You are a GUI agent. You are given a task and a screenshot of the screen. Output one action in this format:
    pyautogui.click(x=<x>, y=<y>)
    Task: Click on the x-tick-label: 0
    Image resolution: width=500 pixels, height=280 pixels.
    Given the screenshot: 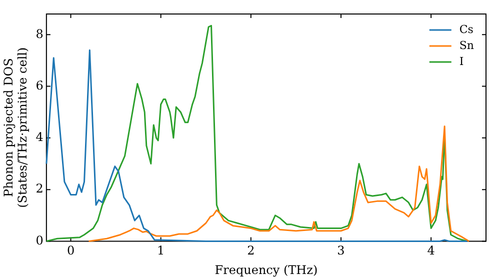 What is the action you would take?
    pyautogui.click(x=70, y=251)
    